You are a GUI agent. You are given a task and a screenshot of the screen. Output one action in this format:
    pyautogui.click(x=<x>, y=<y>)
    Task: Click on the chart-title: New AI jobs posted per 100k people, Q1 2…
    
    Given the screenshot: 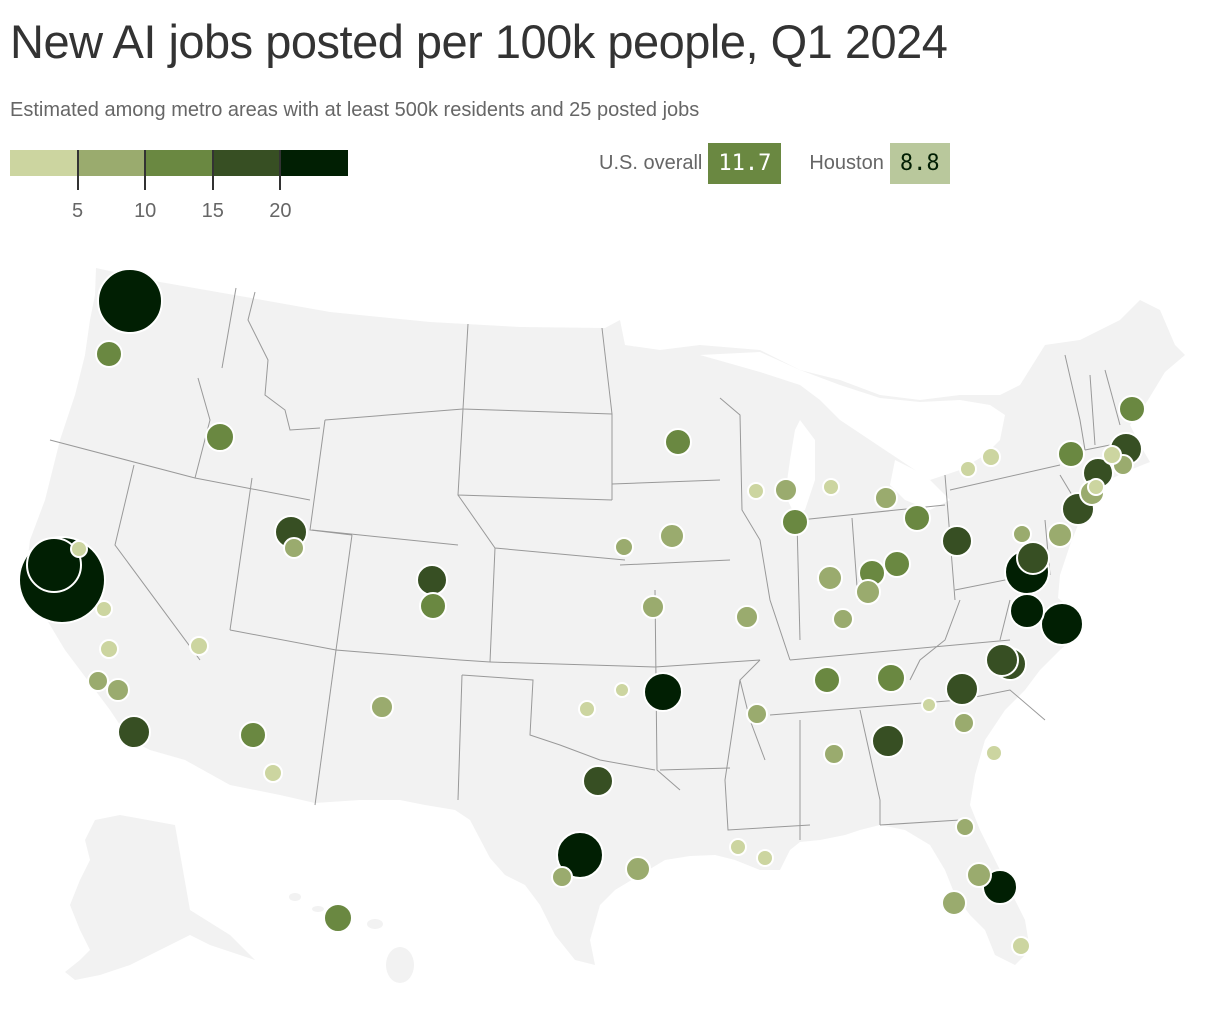 What is the action you would take?
    pyautogui.click(x=479, y=41)
    